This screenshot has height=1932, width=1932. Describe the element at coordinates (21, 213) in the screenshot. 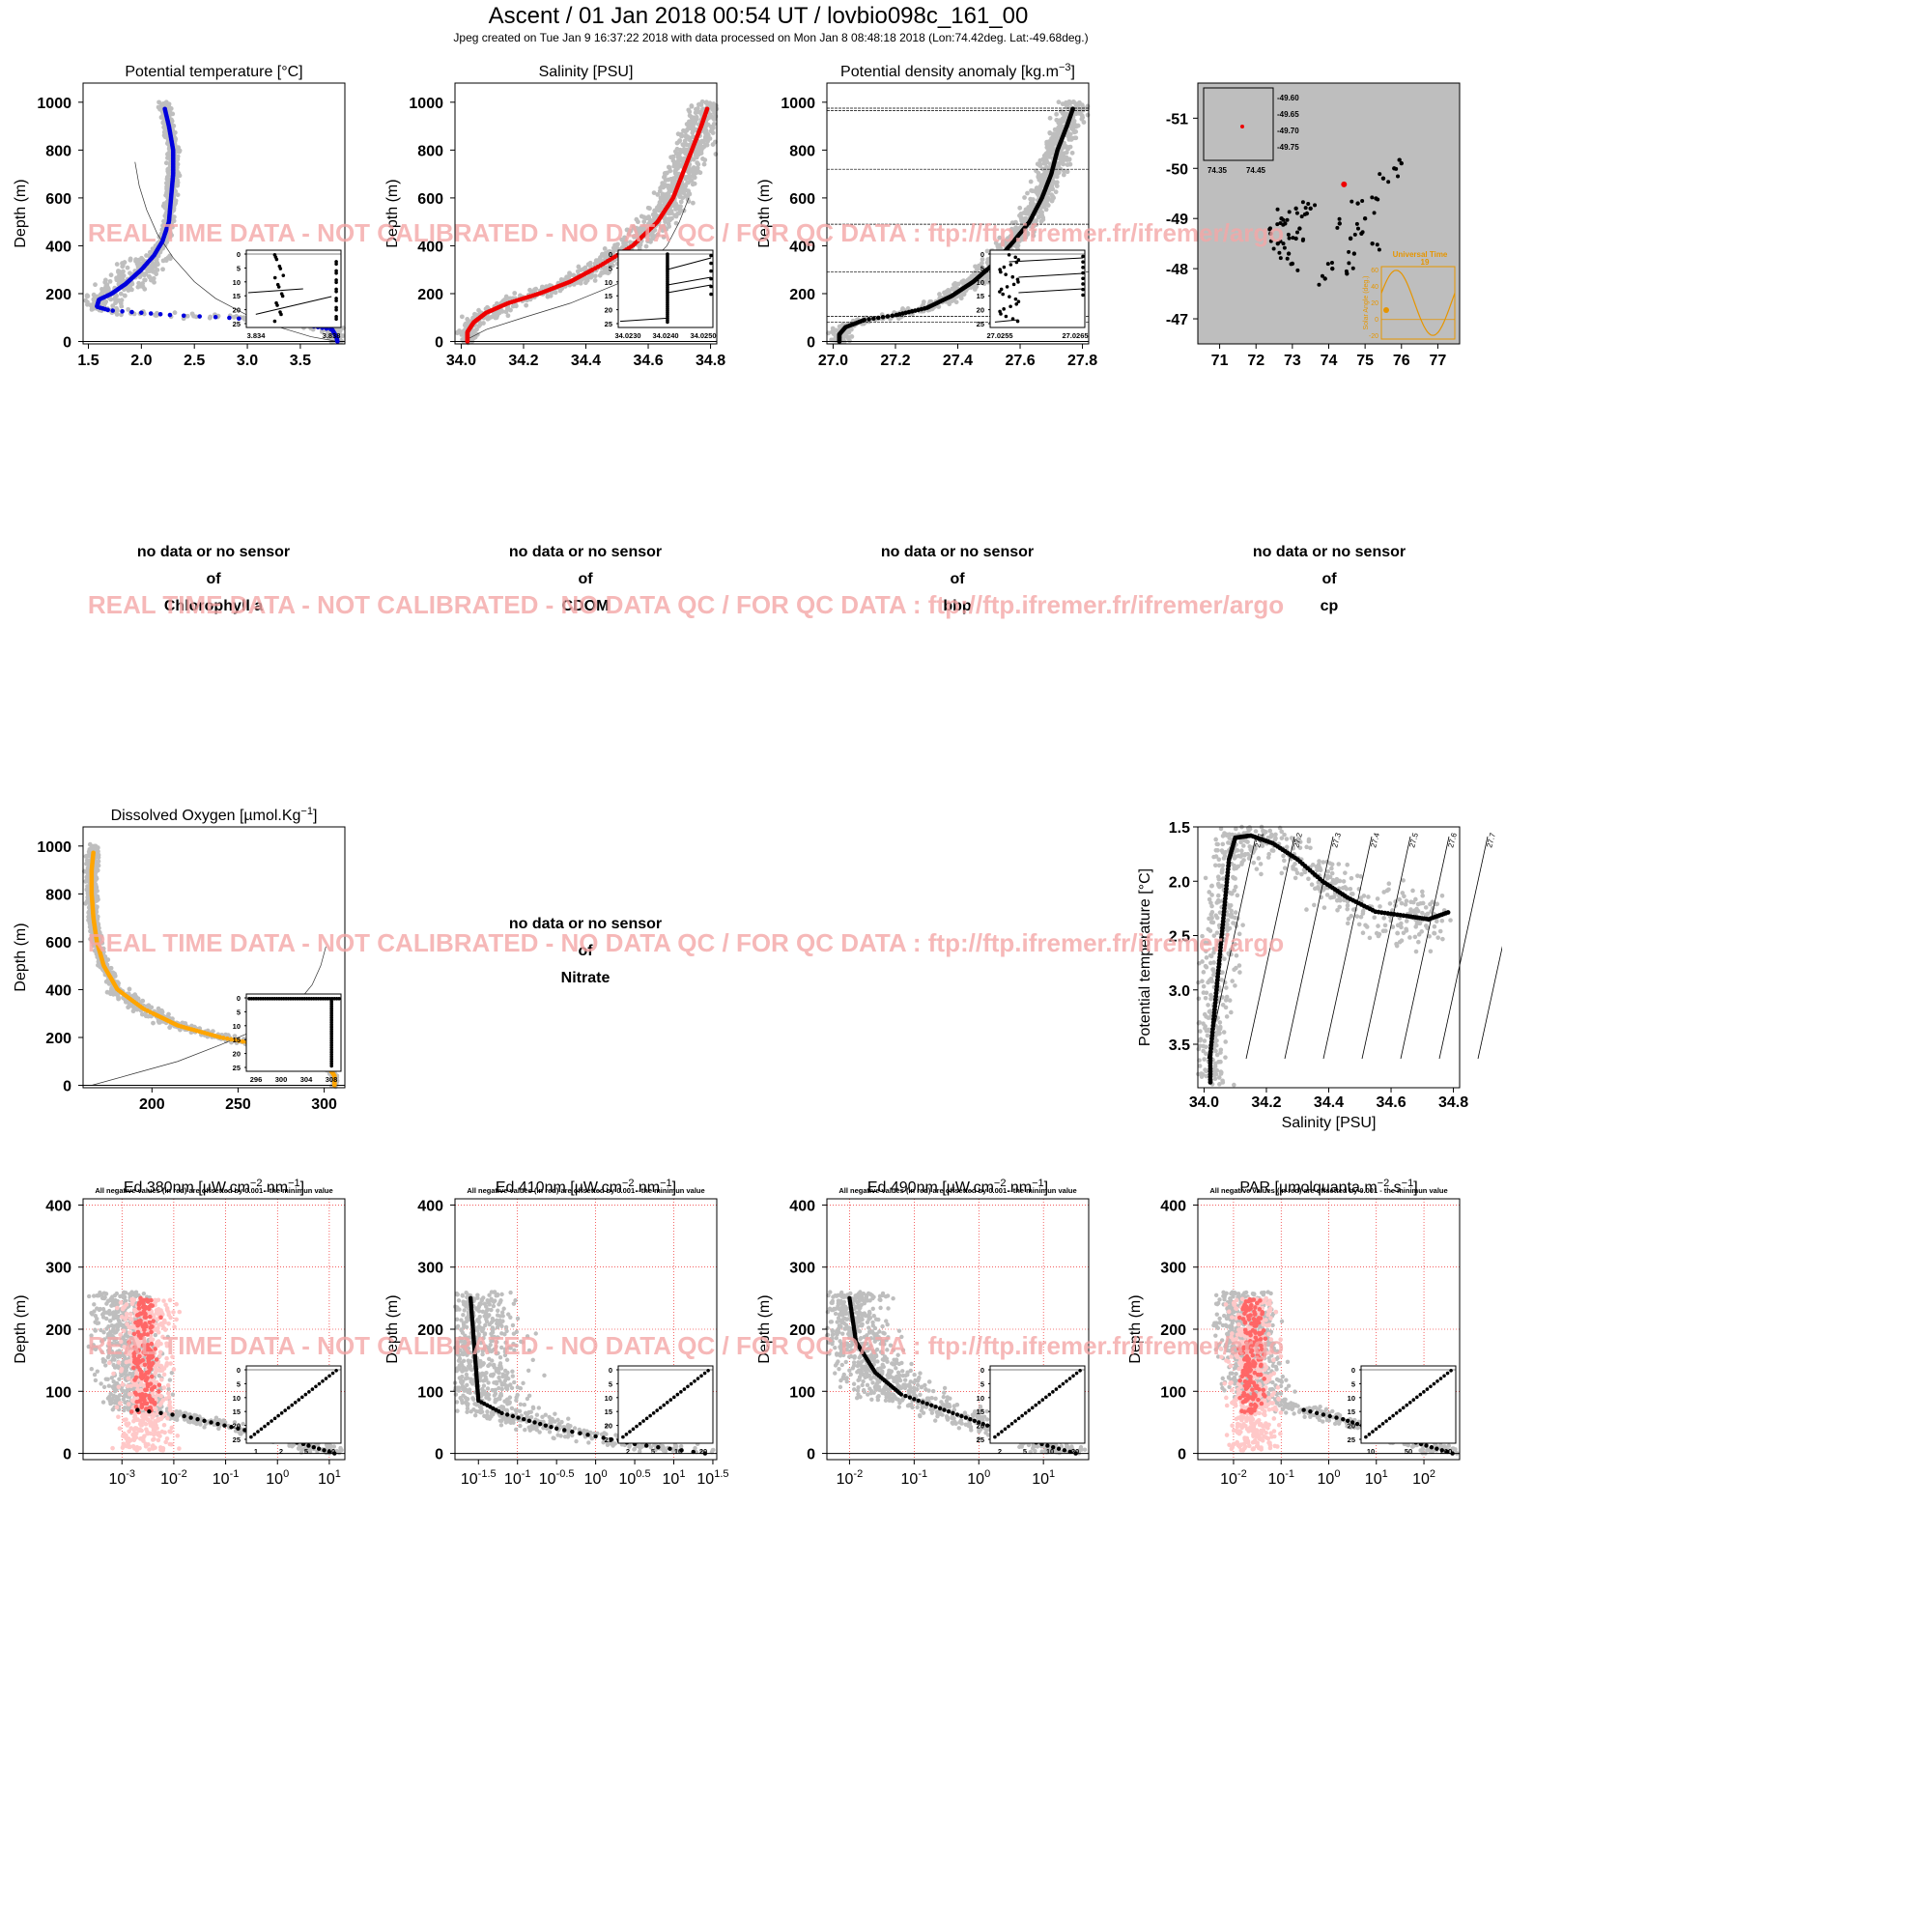

I see `y-axis-label: Depth (m)` at that location.